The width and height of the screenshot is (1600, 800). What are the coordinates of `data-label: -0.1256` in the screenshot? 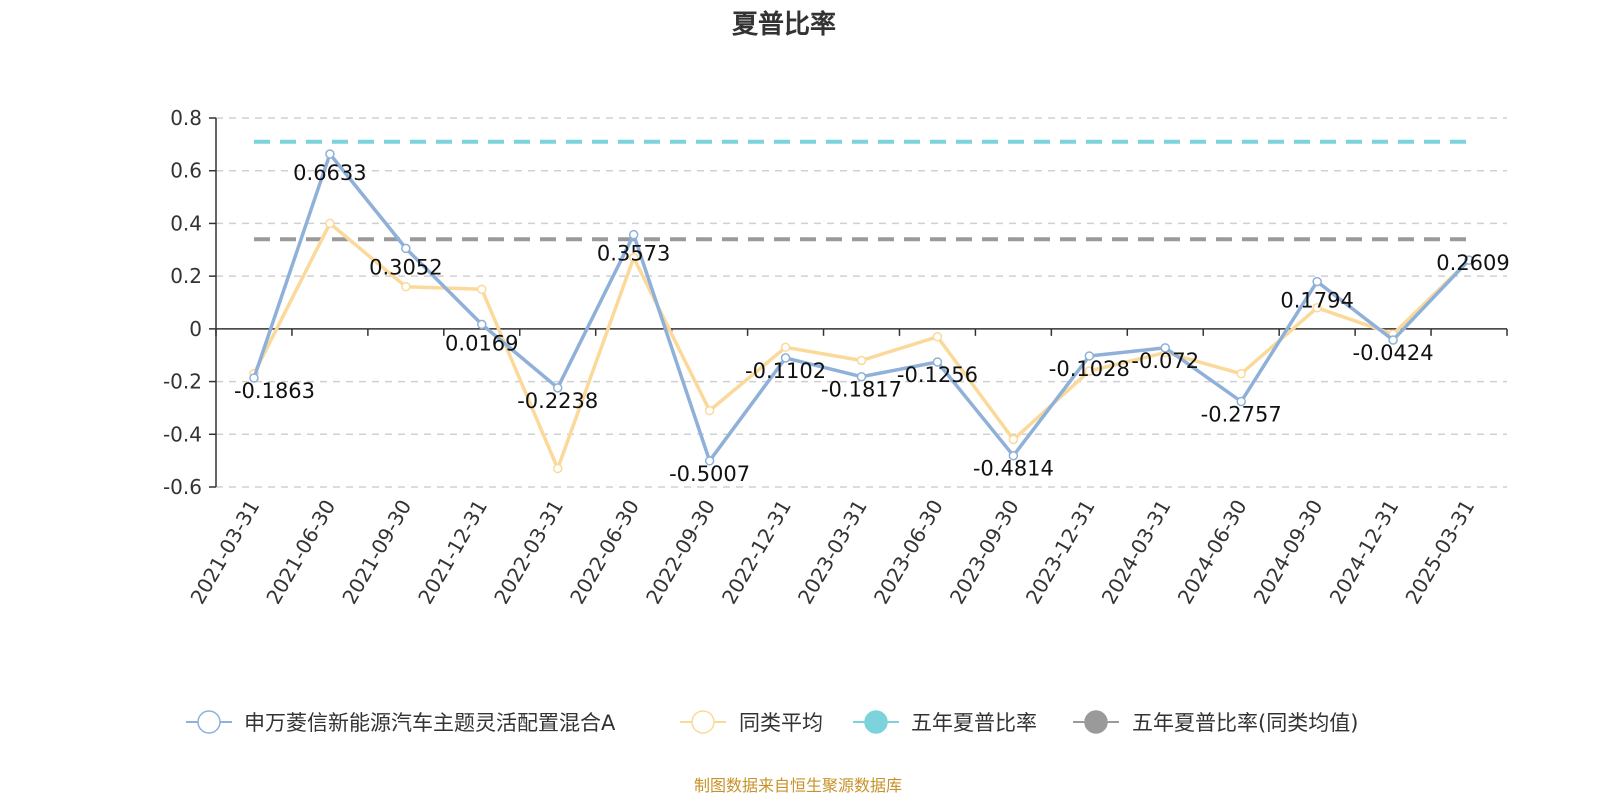 It's located at (937, 375).